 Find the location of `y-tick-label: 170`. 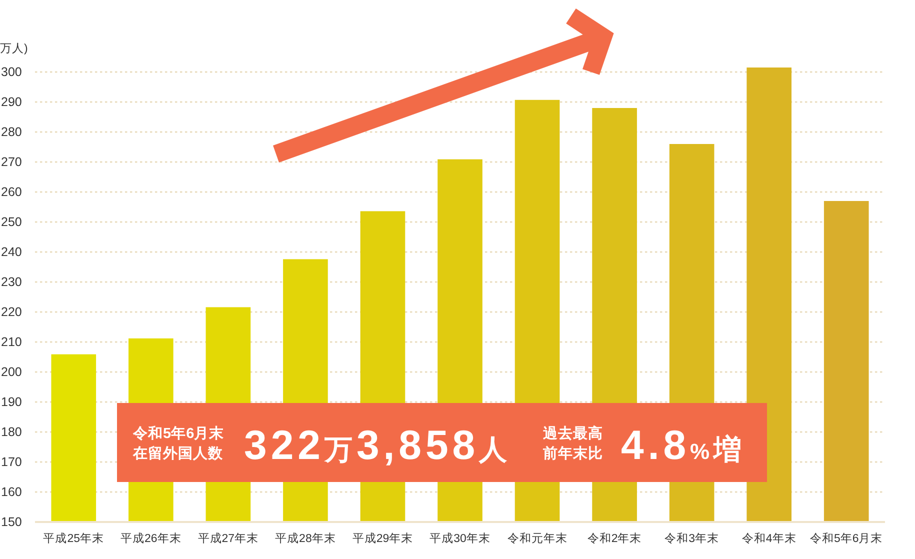

y-tick-label: 170 is located at coordinates (11, 462).